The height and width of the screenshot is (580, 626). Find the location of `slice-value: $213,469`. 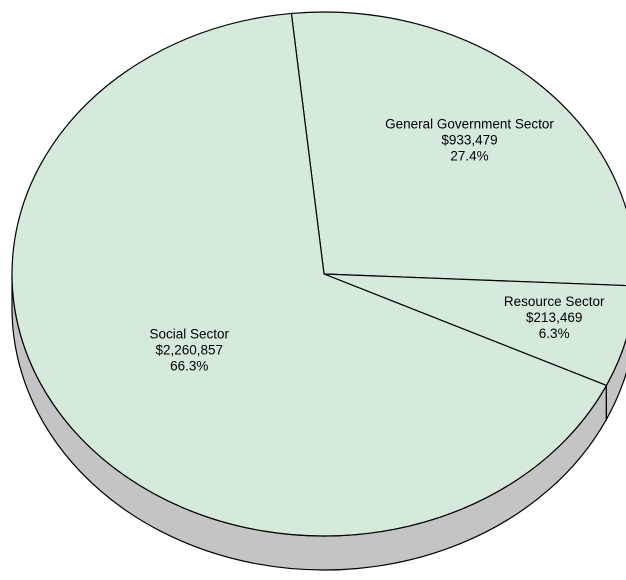

slice-value: $213,469 is located at coordinates (554, 317).